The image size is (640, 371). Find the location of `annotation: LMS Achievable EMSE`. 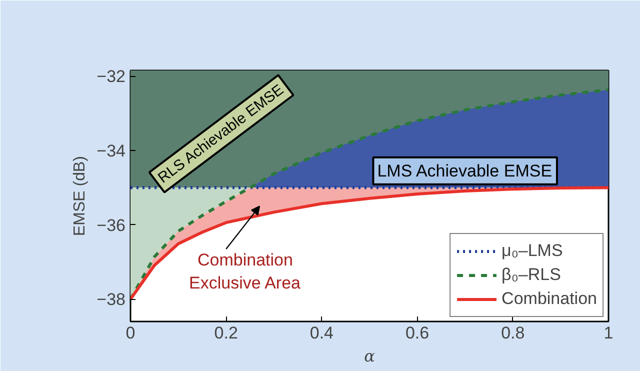

annotation: LMS Achievable EMSE is located at coordinates (464, 170).